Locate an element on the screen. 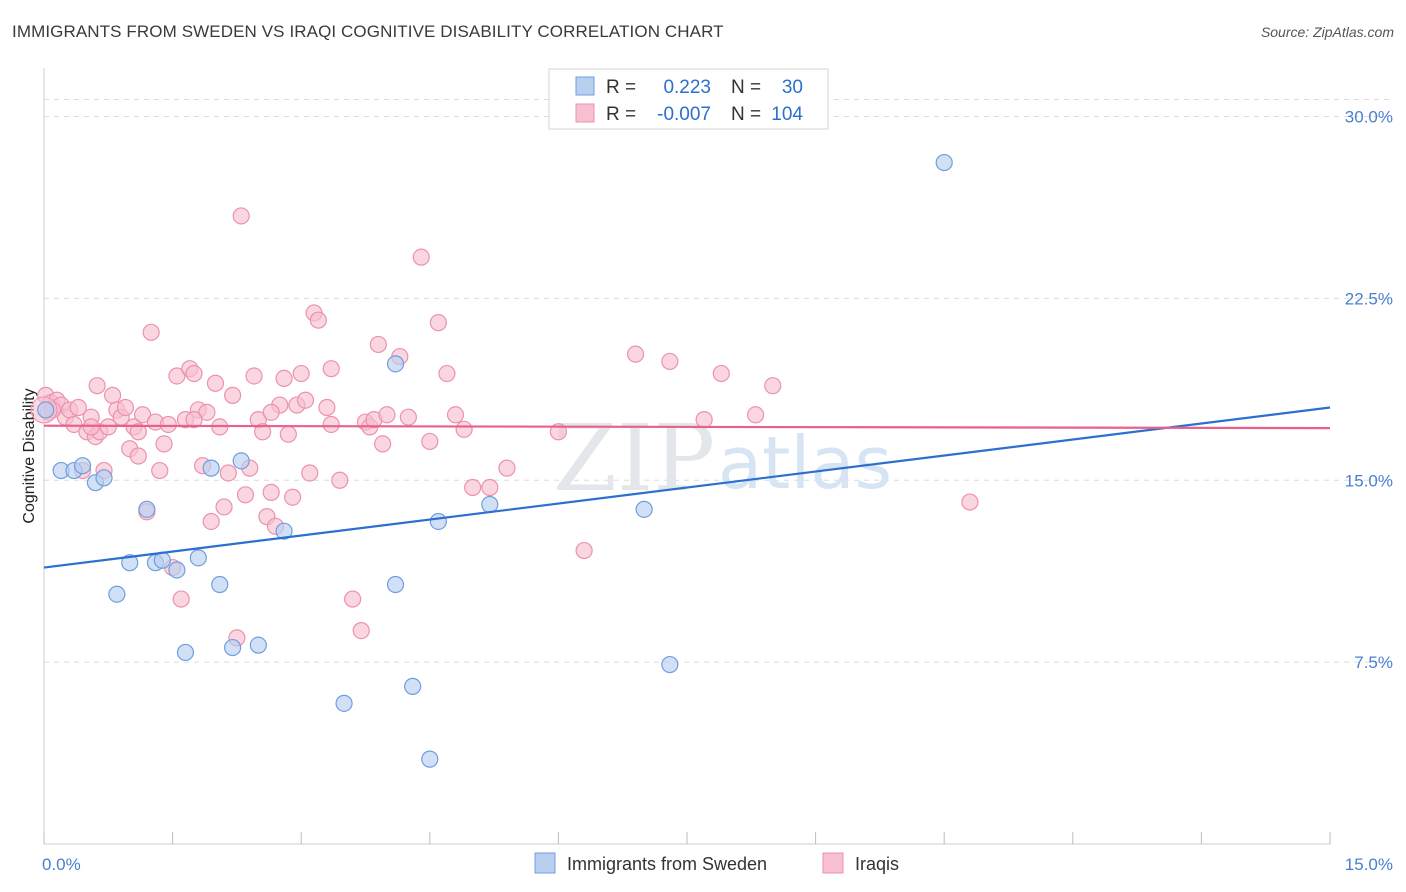 The height and width of the screenshot is (892, 1406). correlation-legend: R = 0.223 N = 30 R = -0.007 N = 104 is located at coordinates (688, 99).